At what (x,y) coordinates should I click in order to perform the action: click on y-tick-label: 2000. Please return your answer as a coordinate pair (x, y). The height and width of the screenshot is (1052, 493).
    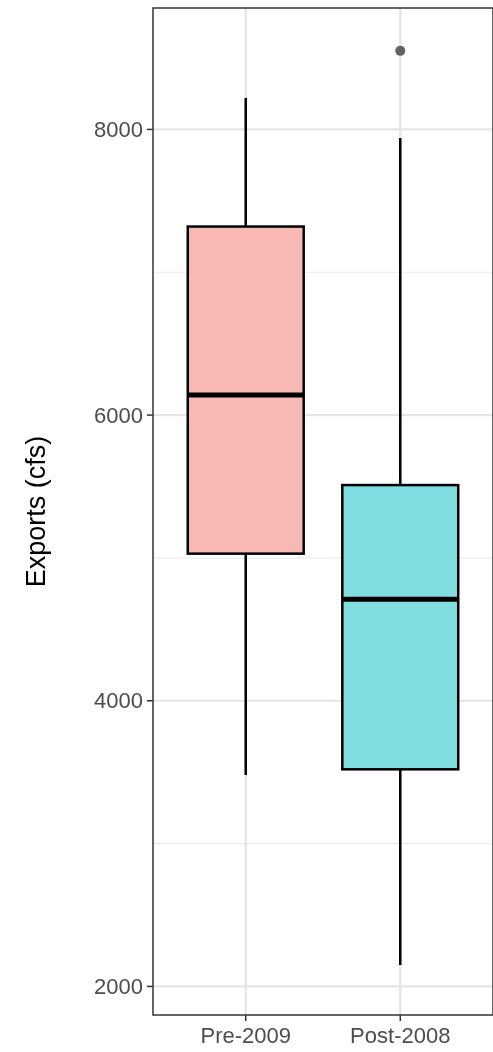
    Looking at the image, I should click on (118, 987).